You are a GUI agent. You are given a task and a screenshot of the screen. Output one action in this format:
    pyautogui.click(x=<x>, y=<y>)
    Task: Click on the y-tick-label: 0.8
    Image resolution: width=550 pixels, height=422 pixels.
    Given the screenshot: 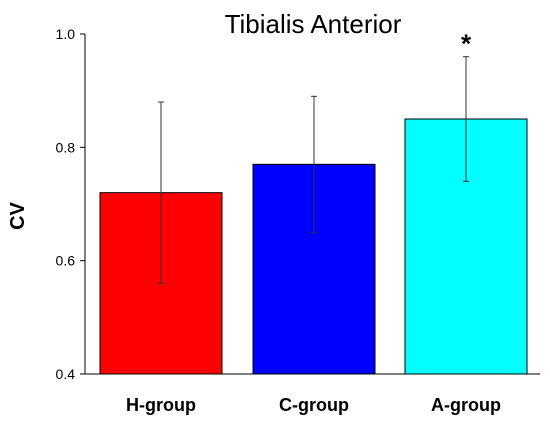 What is the action you would take?
    pyautogui.click(x=66, y=147)
    